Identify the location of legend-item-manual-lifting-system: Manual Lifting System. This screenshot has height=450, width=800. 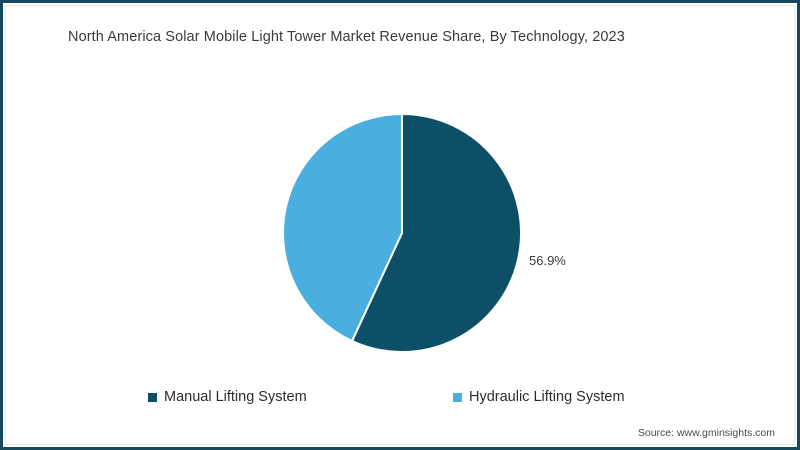
(227, 397).